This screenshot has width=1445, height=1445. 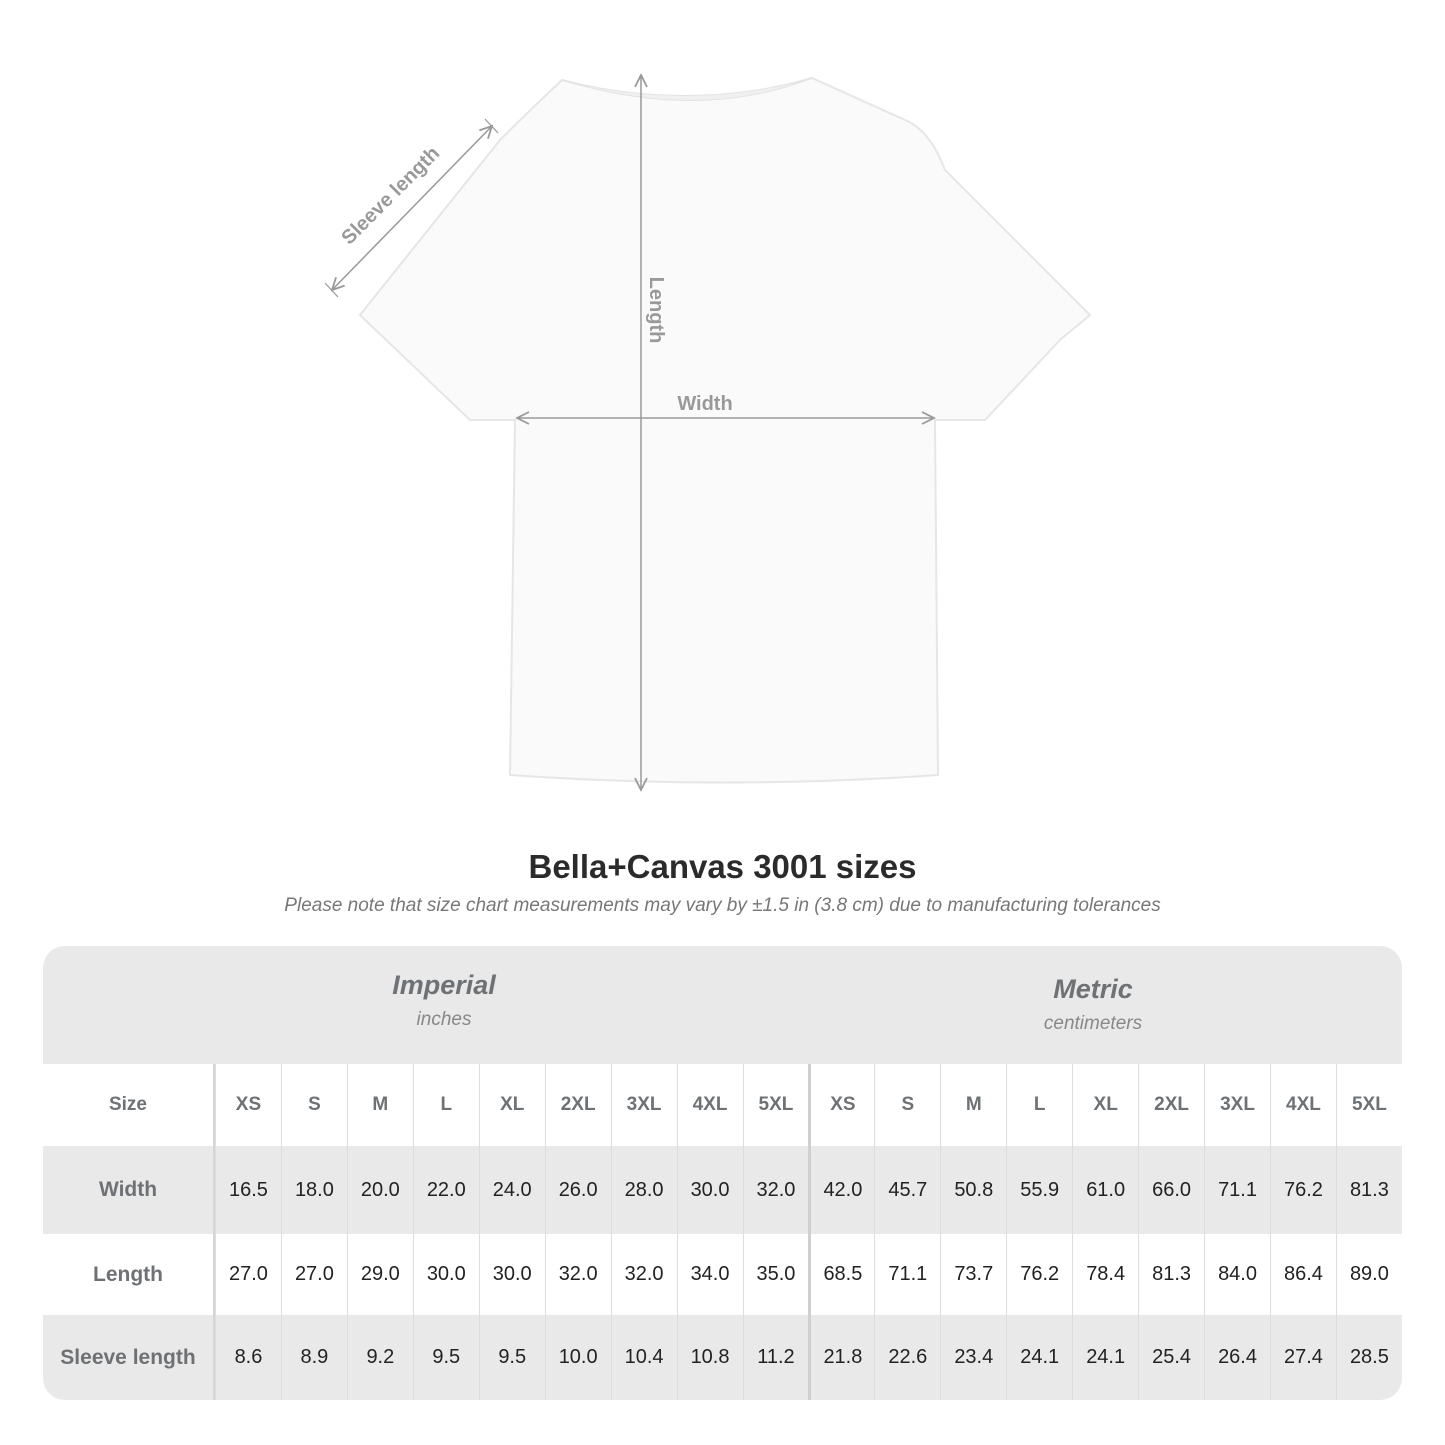 I want to click on imperial-header: Imperial inches, so click(x=444, y=1000).